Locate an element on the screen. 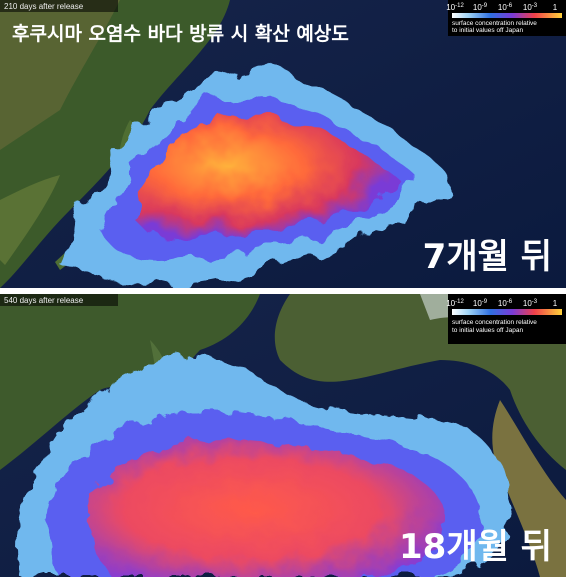  time-label: 7개월 뒤 is located at coordinates (487, 257).